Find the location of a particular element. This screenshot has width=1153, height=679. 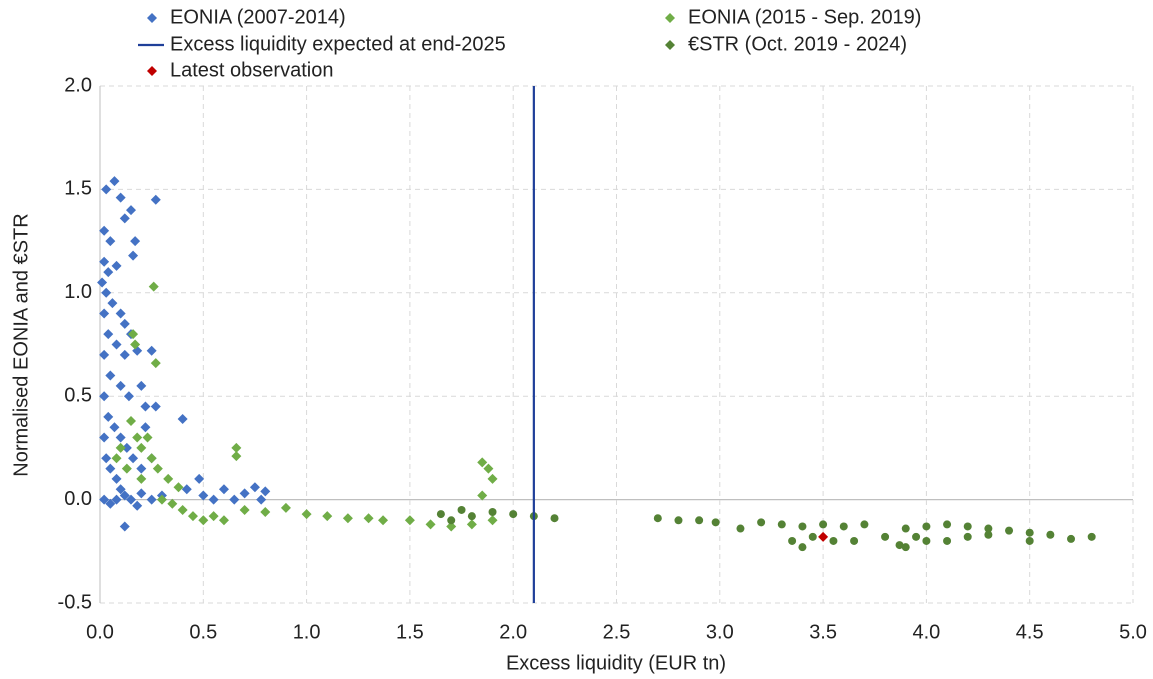

legend-label: EONIA (2015 - Sep. 2019) is located at coordinates (804, 17).